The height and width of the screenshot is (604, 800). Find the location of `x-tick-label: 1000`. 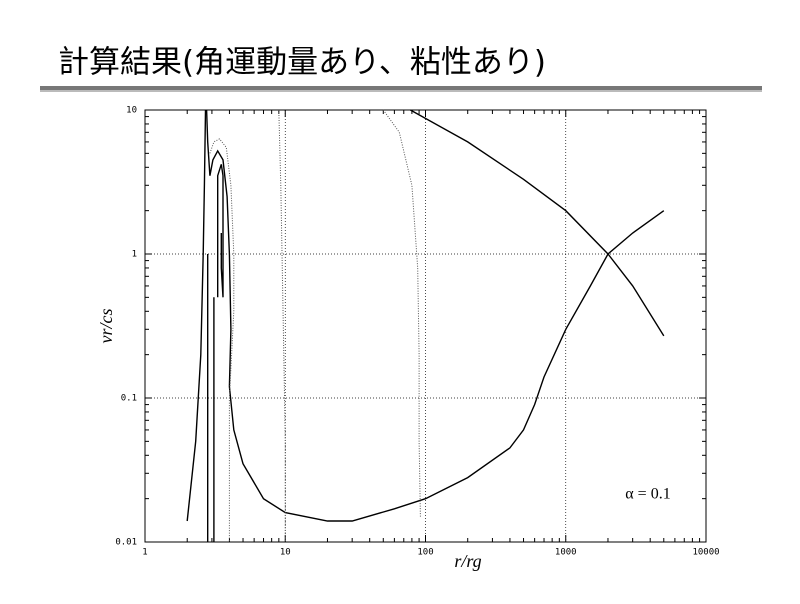

x-tick-label: 1000 is located at coordinates (566, 553).